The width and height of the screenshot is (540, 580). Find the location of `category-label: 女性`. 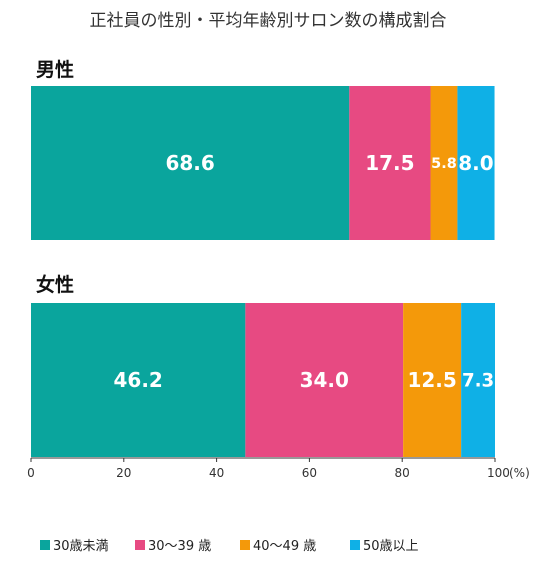

category-label: 女性 is located at coordinates (55, 284).